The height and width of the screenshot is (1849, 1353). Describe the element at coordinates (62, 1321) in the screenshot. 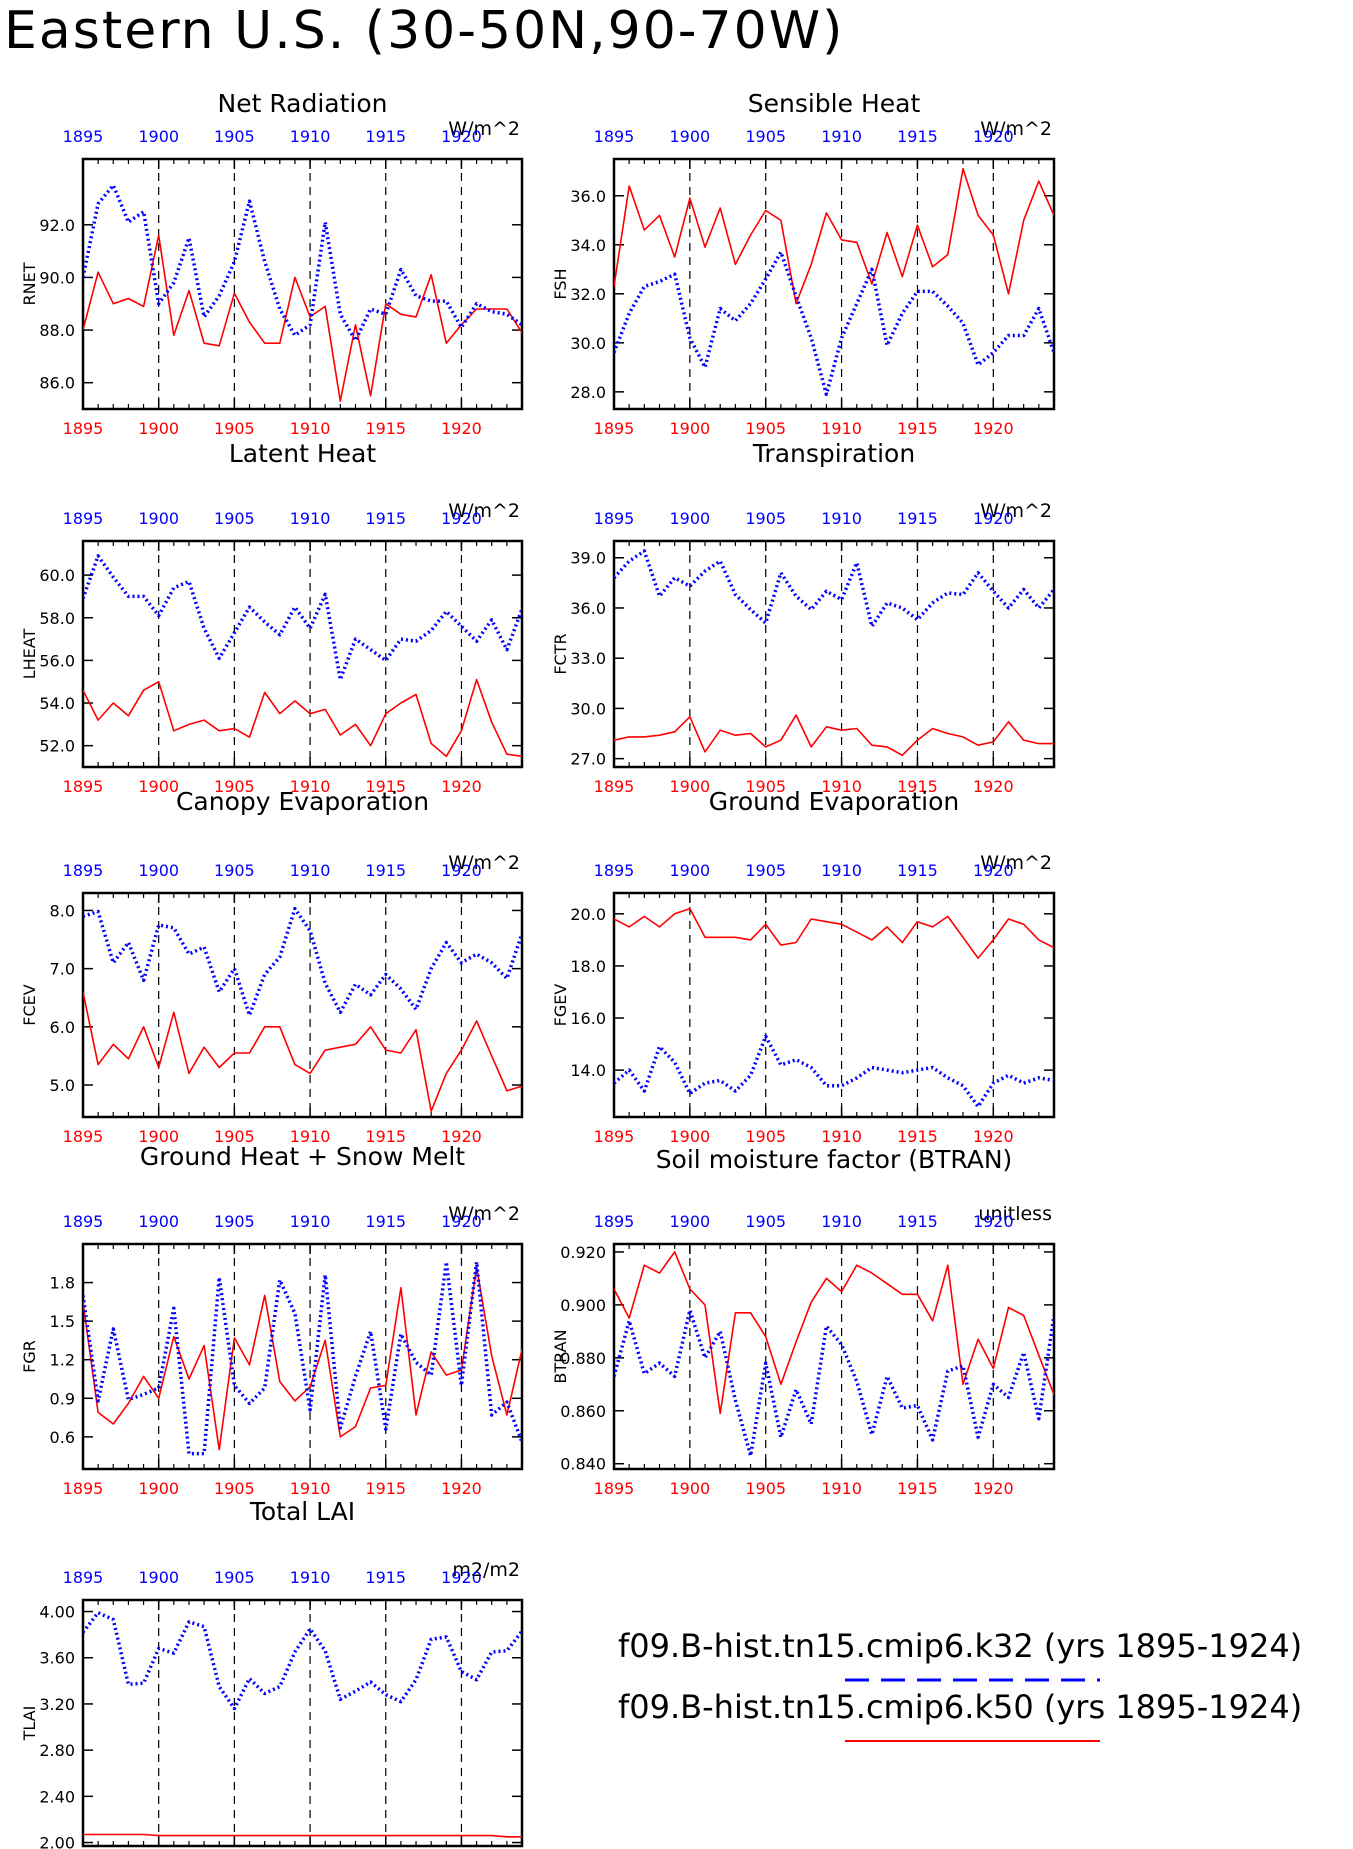

I see `y-tick-label: 1.5` at that location.